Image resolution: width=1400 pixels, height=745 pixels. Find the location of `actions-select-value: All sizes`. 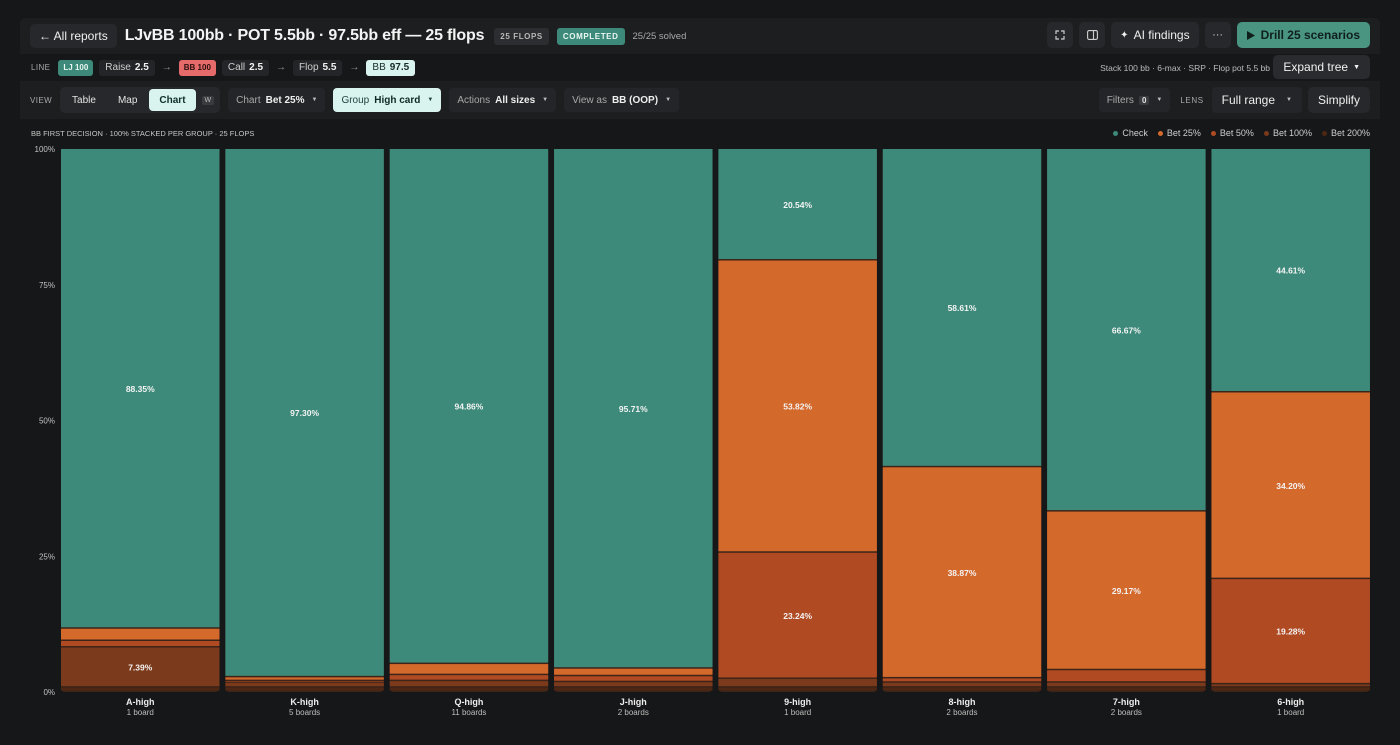

actions-select-value: All sizes is located at coordinates (515, 100).